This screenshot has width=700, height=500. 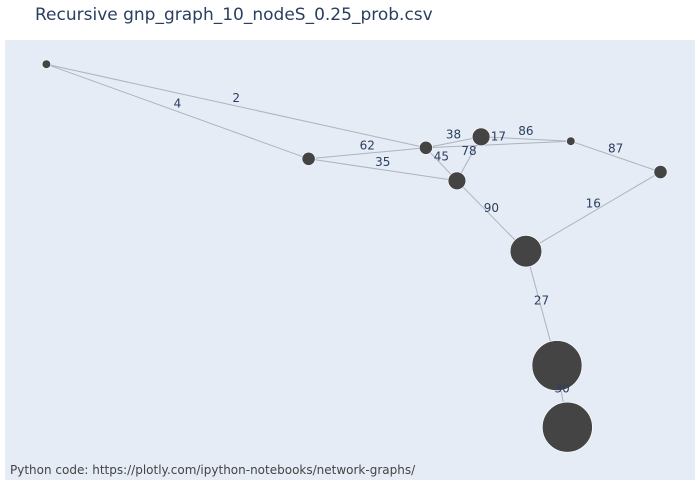 What do you see at coordinates (498, 137) in the screenshot?
I see `edge-weight-label: 17` at bounding box center [498, 137].